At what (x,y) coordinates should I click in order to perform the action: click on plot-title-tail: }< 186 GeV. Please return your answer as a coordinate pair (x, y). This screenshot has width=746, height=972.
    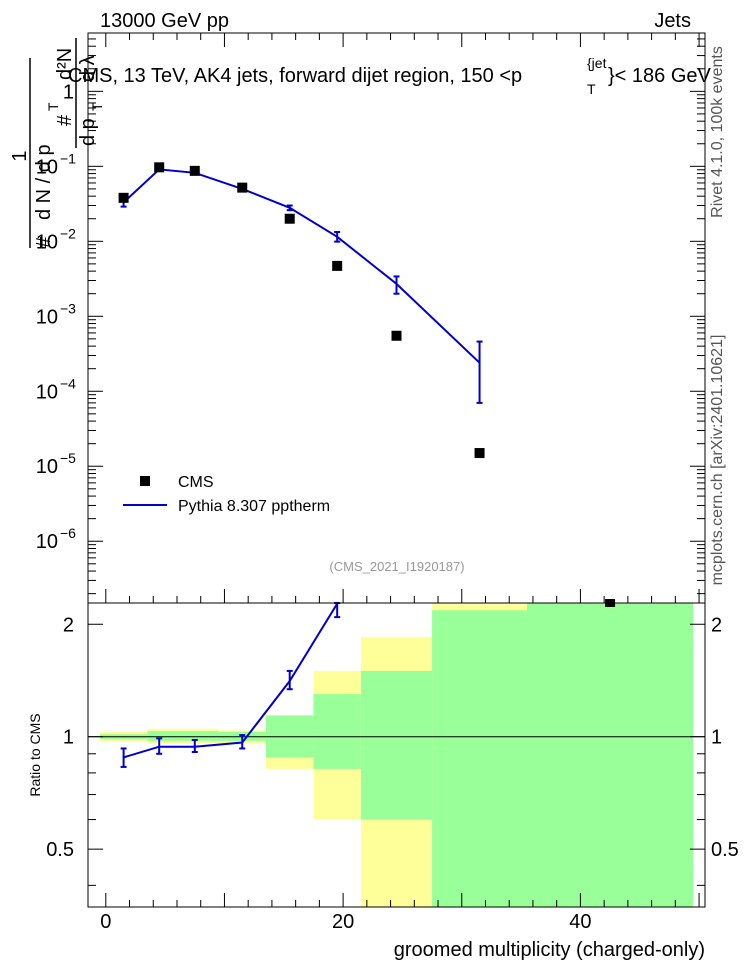
    Looking at the image, I should click on (660, 76).